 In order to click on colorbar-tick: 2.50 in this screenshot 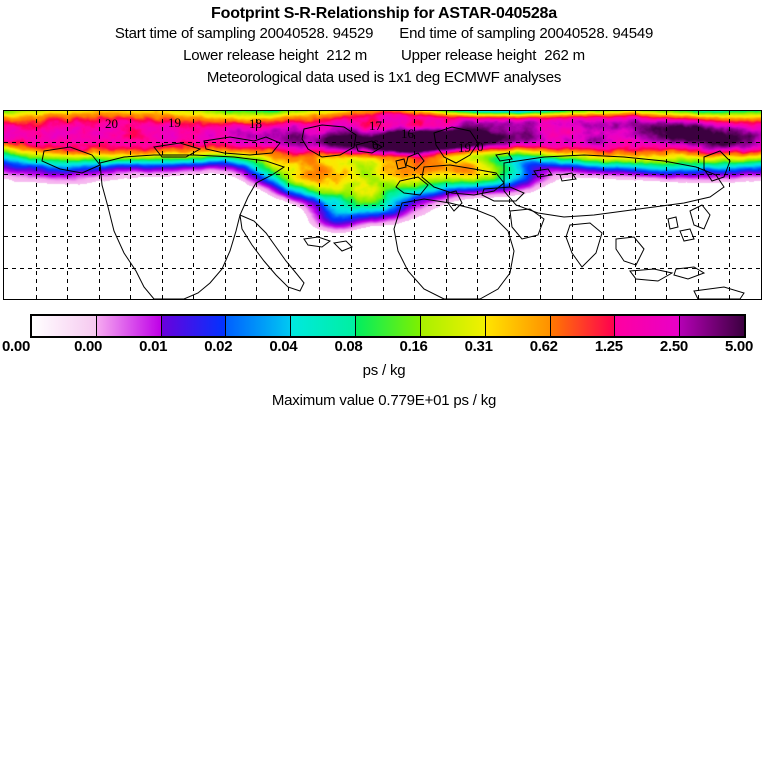, I will do `click(673, 346)`.